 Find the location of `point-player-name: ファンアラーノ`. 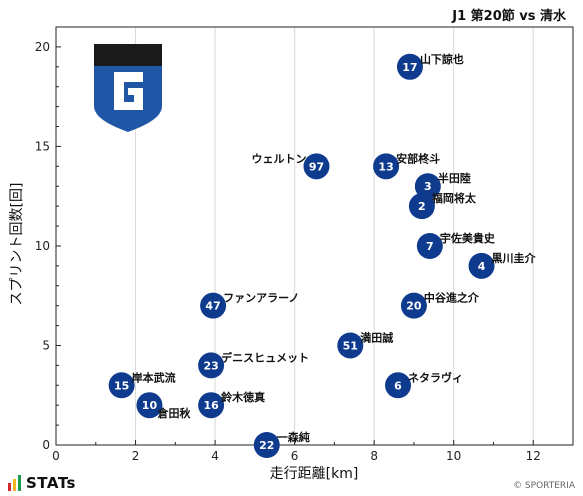

point-player-name: ファンアラーノ is located at coordinates (261, 298).